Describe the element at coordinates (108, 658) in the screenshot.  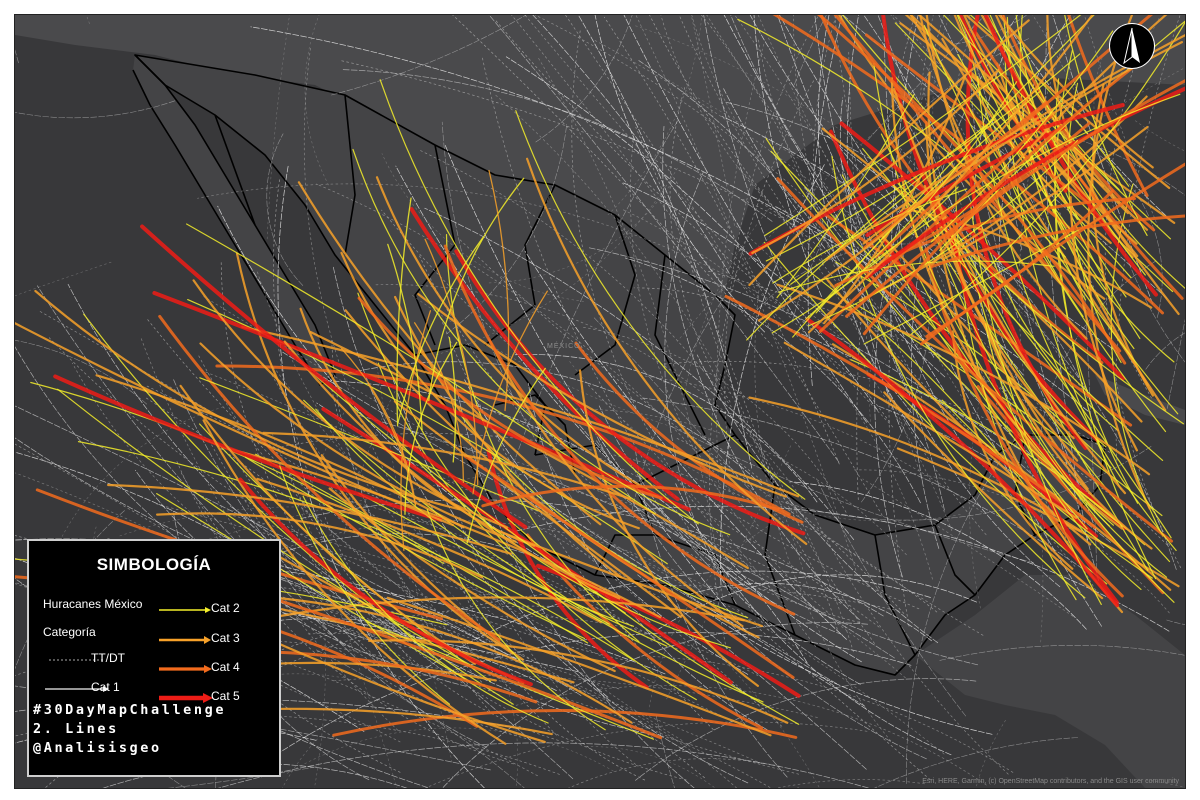
I see `legend-label-ttdt: TT/DT` at that location.